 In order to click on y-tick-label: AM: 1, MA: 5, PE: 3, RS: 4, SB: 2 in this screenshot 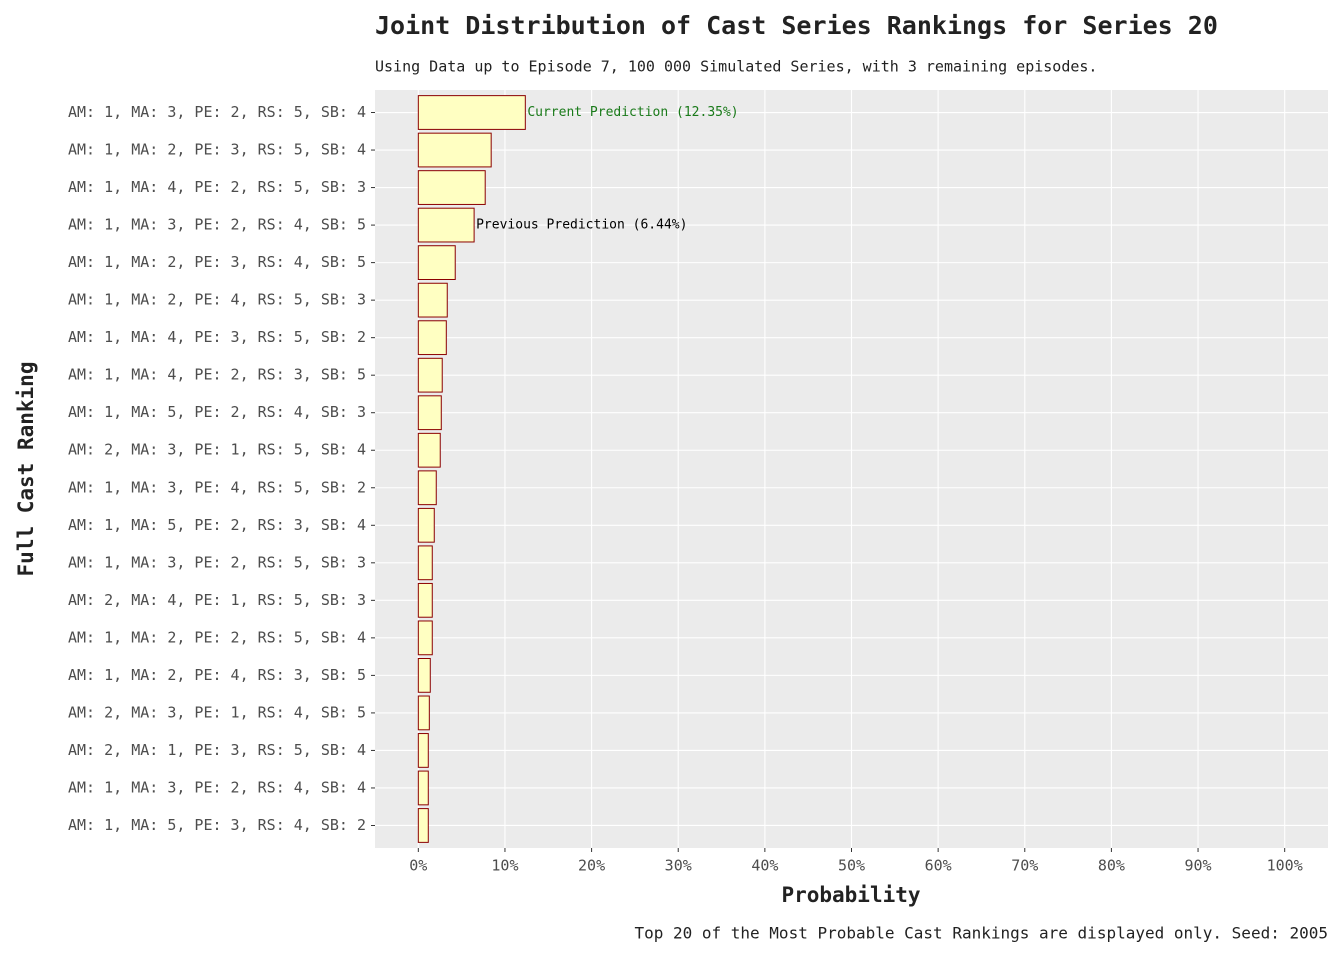, I will do `click(217, 825)`.